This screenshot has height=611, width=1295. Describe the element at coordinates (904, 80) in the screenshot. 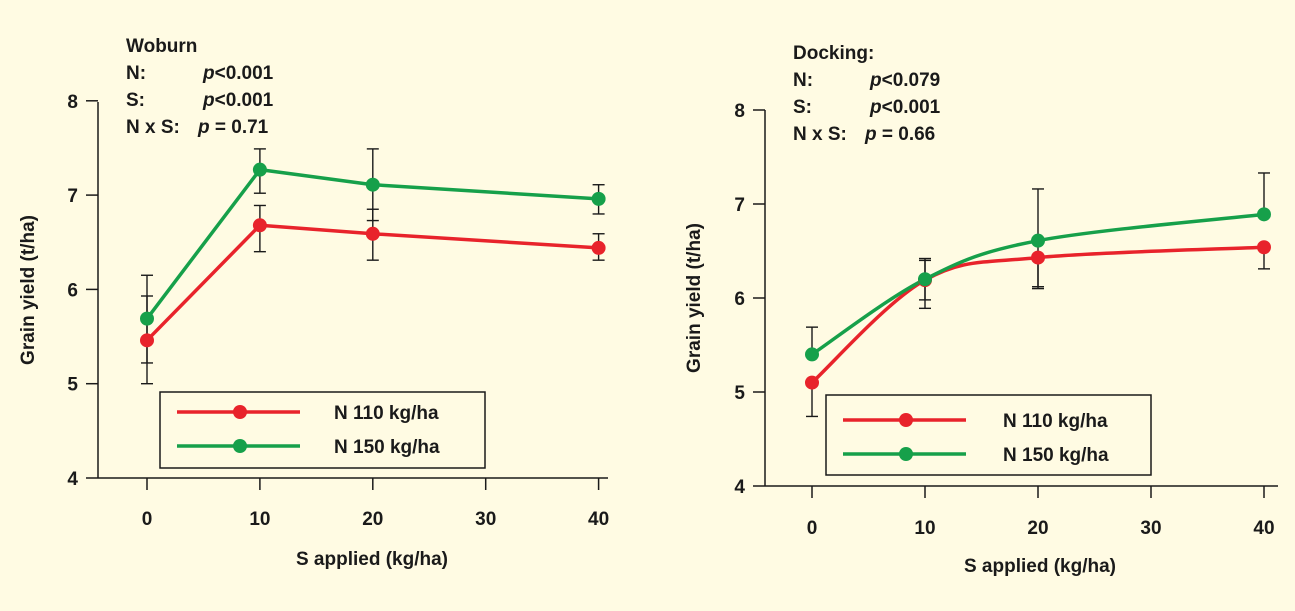

I see `stat-value: p<0.079` at that location.